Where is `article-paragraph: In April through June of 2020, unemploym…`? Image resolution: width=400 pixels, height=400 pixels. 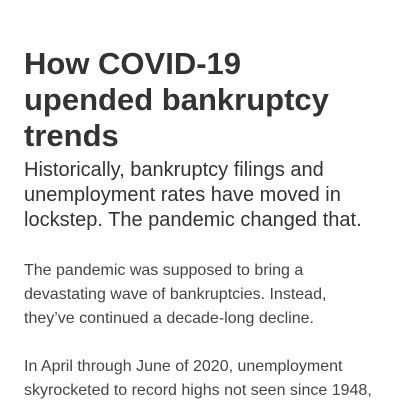
article-paragraph: In April through June of 2020, unemploym… is located at coordinates (198, 378).